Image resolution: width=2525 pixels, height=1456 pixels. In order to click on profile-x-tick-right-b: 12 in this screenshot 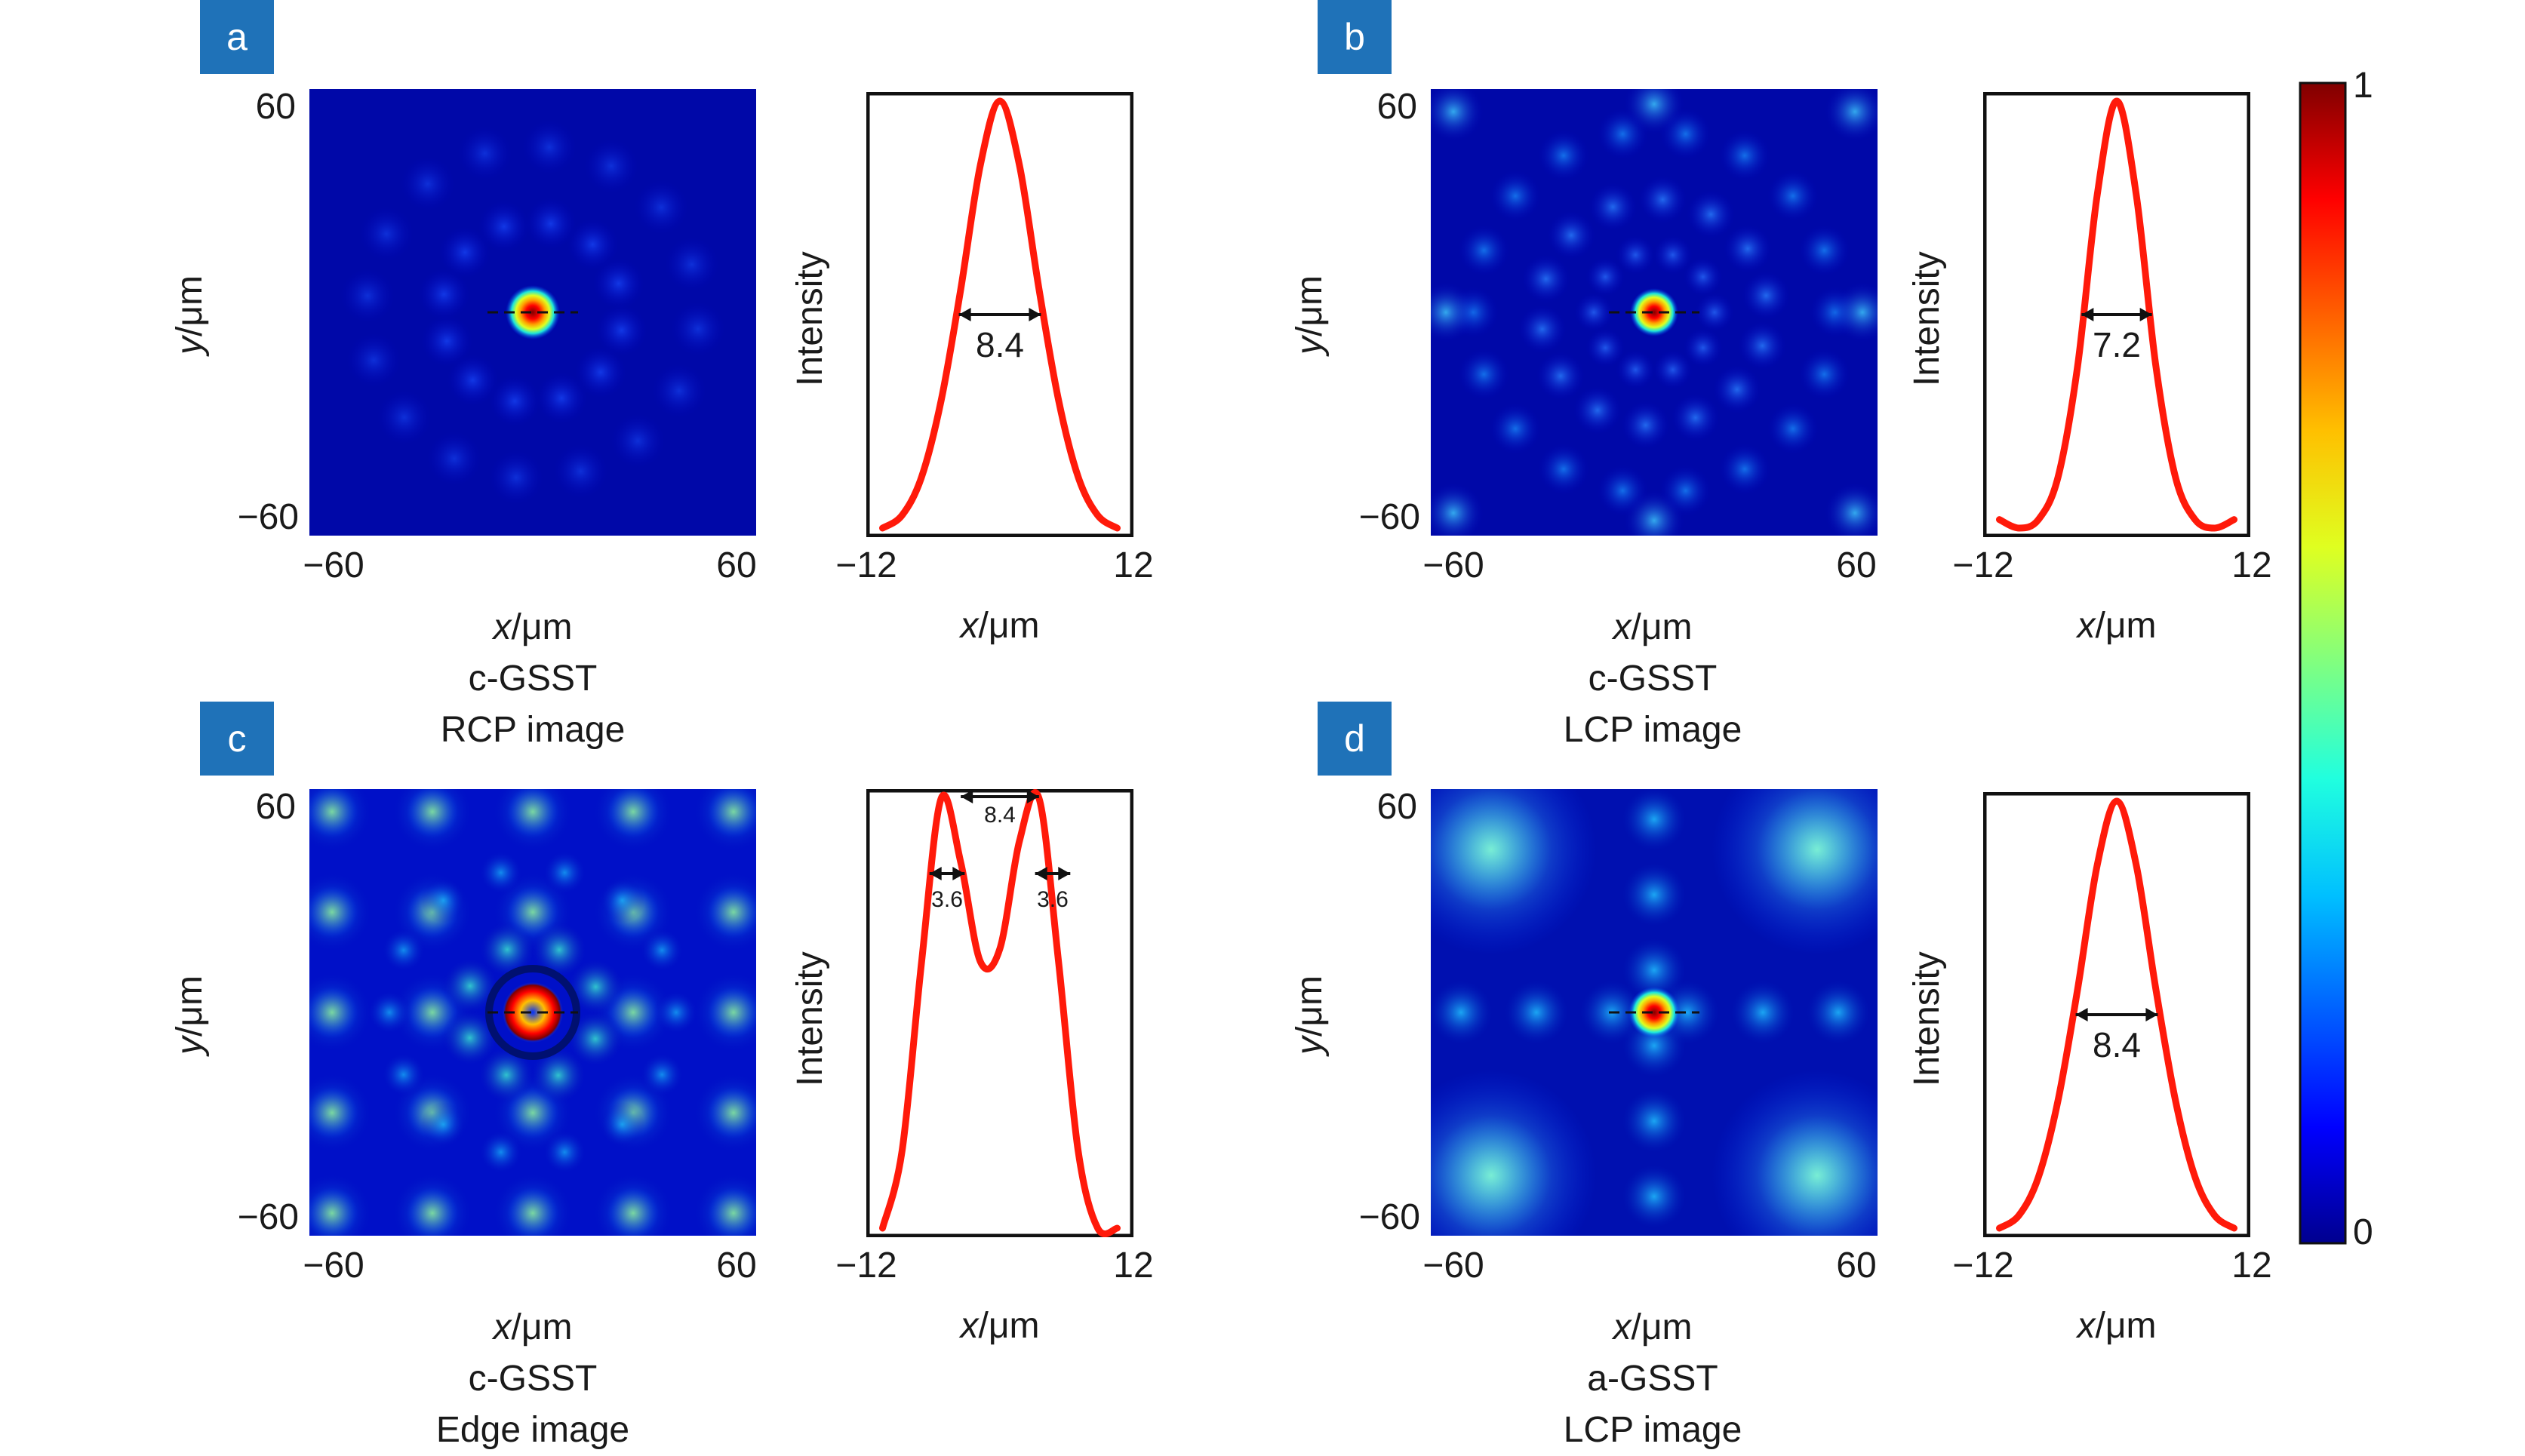, I will do `click(2251, 565)`.